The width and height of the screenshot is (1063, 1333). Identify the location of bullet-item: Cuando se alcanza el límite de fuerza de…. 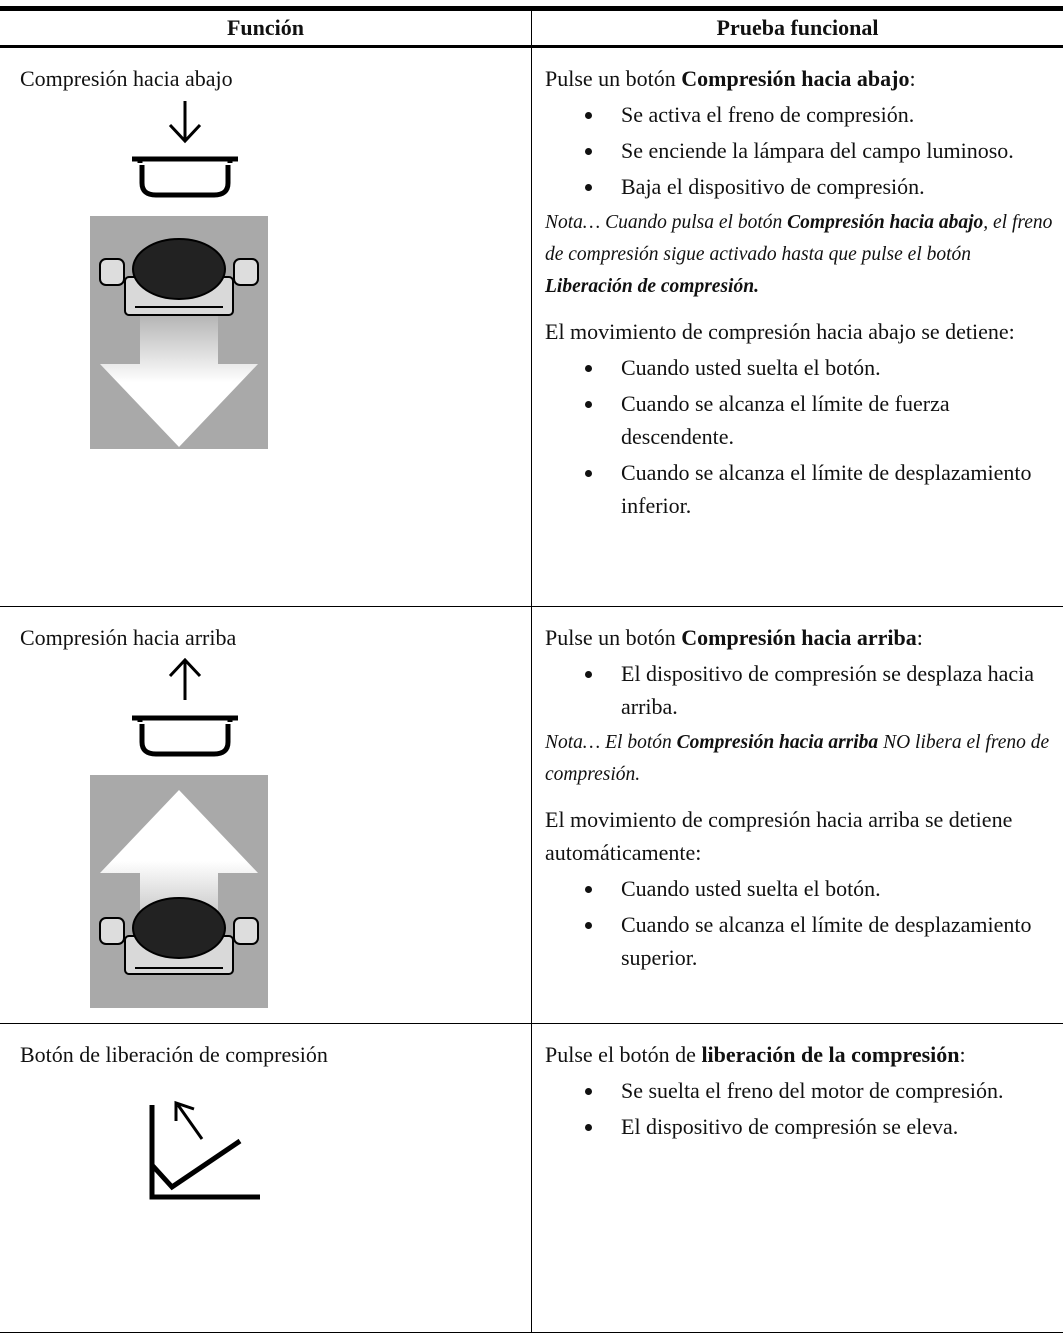
(830, 420).